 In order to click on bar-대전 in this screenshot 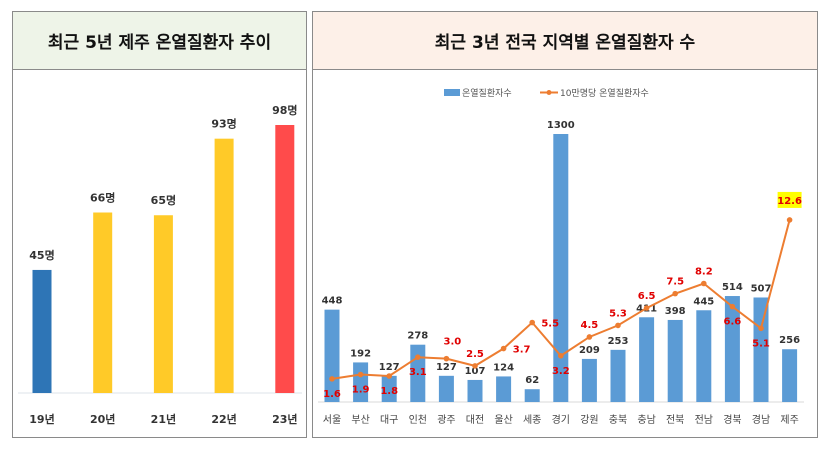, I will do `click(475, 390)`.